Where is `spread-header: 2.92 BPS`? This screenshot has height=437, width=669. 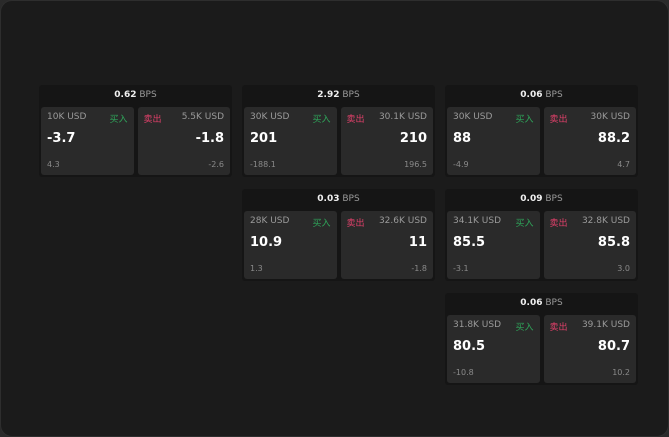 spread-header: 2.92 BPS is located at coordinates (338, 95).